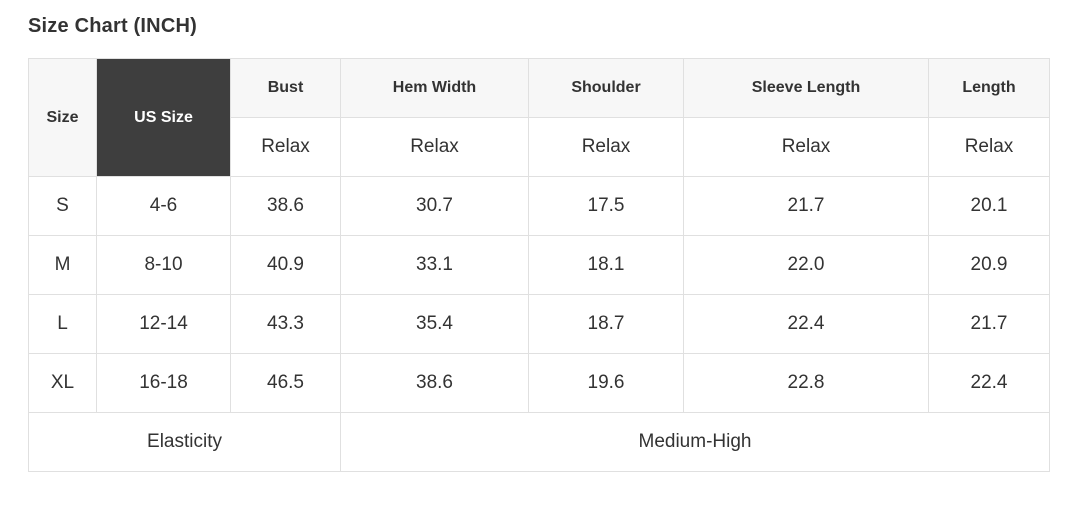 This screenshot has width=1079, height=511. I want to click on table-row-m: M 8-10 40.9 33.1 18.1 22.0 20.9, so click(539, 265).